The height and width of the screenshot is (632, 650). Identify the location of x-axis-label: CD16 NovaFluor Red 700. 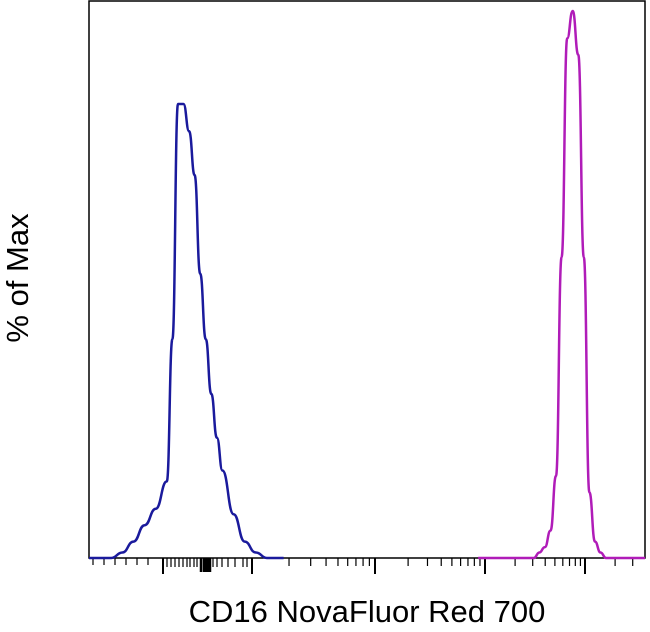
(367, 611).